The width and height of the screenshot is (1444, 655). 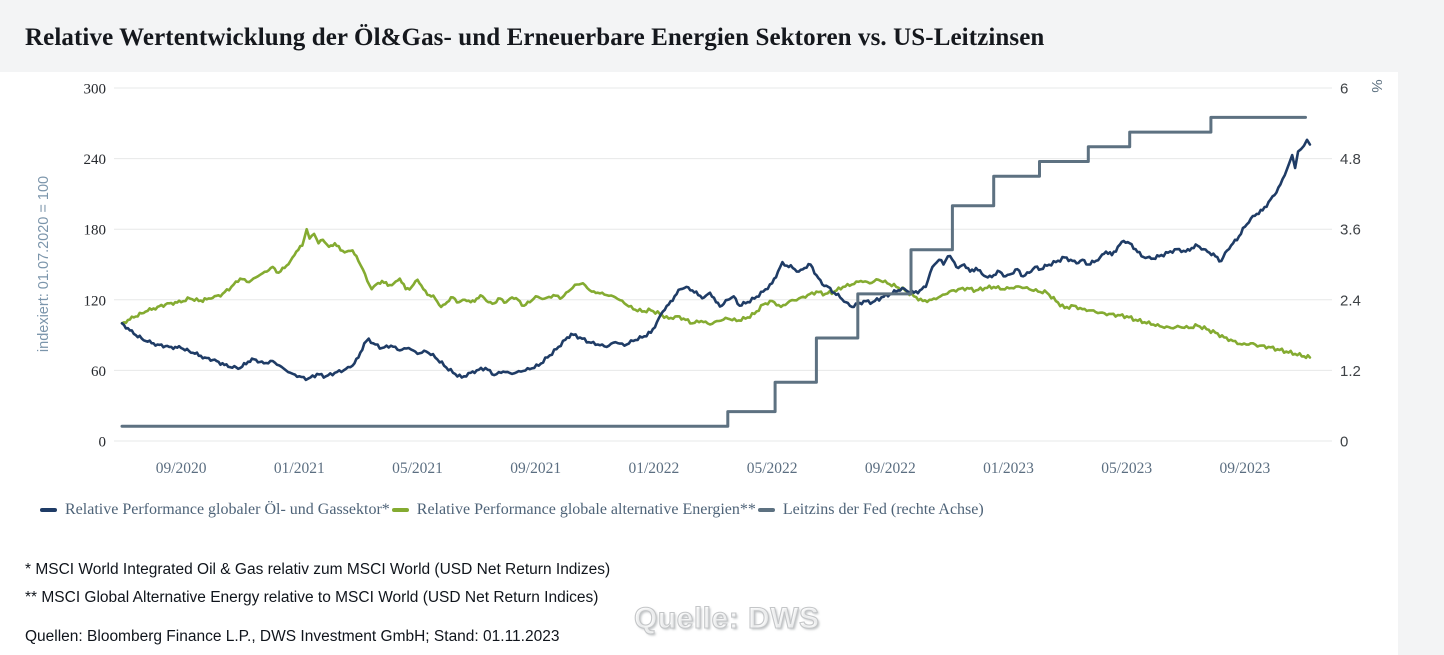 What do you see at coordinates (44, 264) in the screenshot?
I see `left-axis-label: indexiert: 01.07.2020 = 100` at bounding box center [44, 264].